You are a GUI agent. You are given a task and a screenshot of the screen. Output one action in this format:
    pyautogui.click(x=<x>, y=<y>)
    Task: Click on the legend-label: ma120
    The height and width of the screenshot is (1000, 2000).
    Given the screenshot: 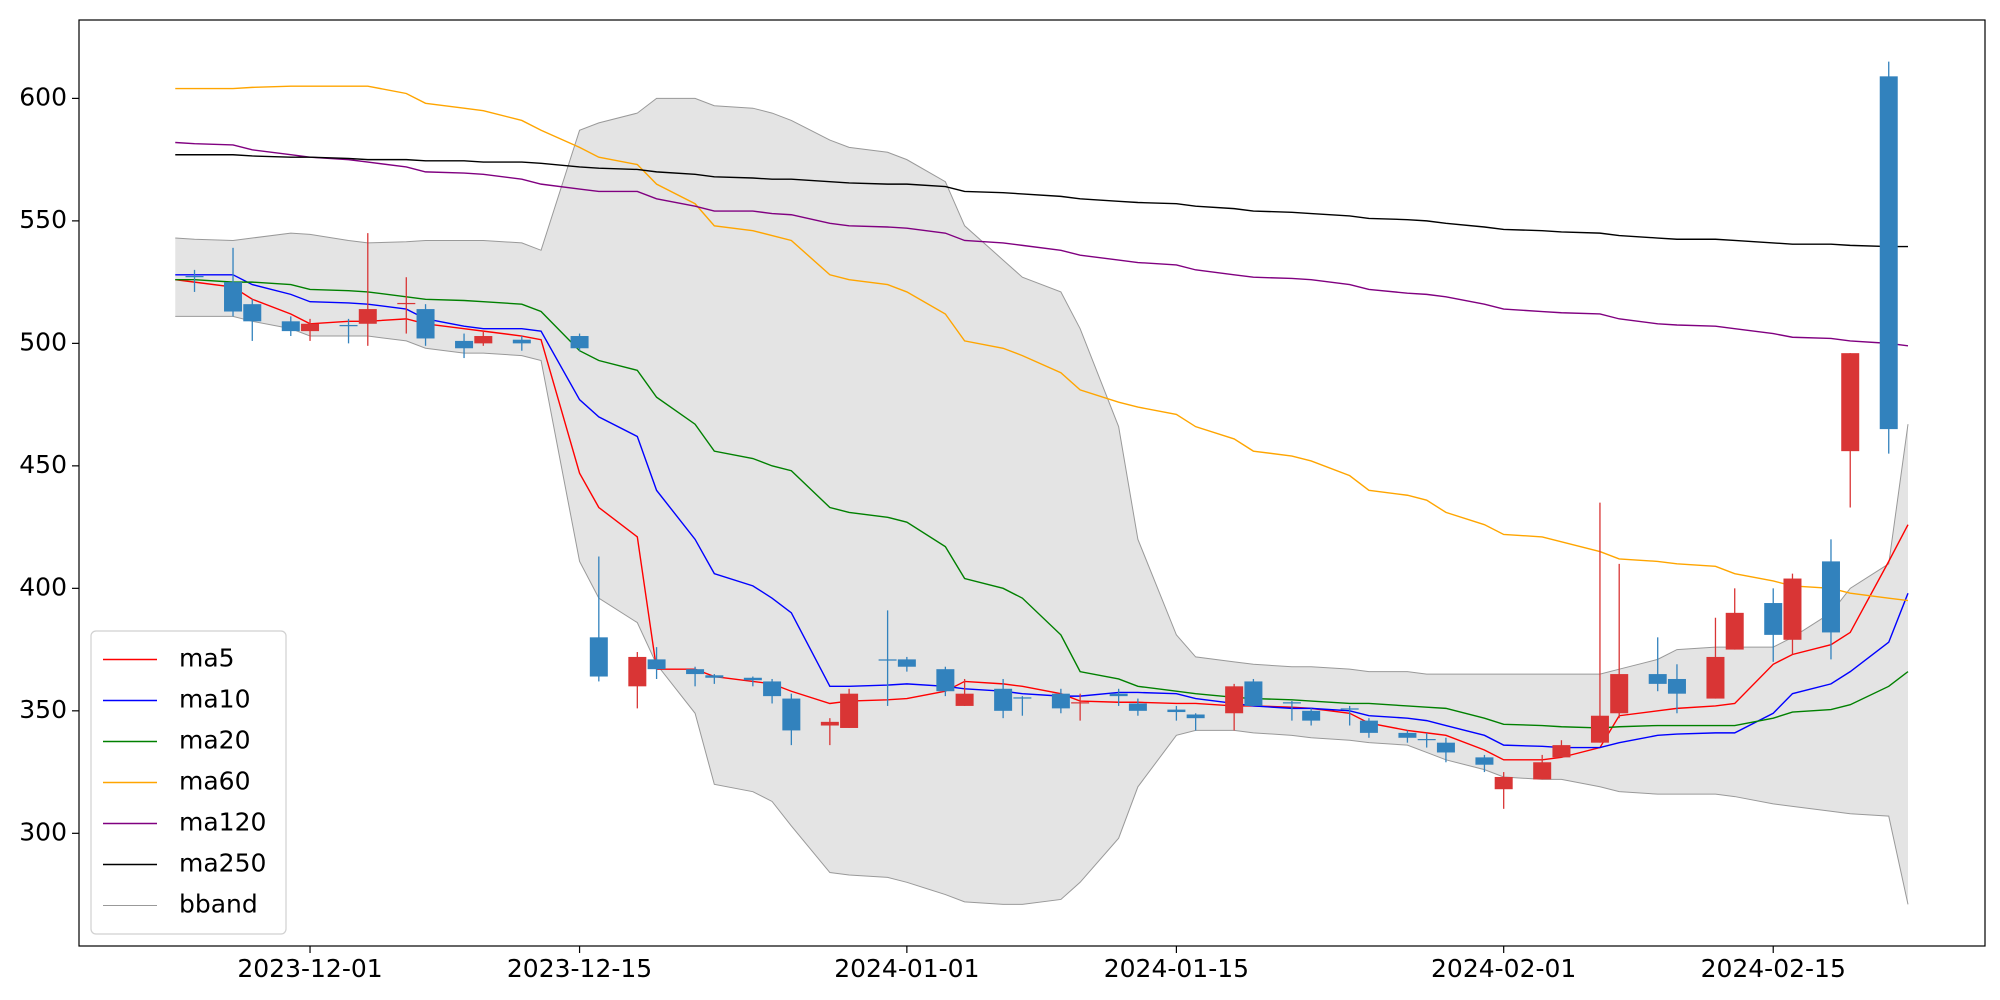 What is the action you would take?
    pyautogui.click(x=222, y=822)
    